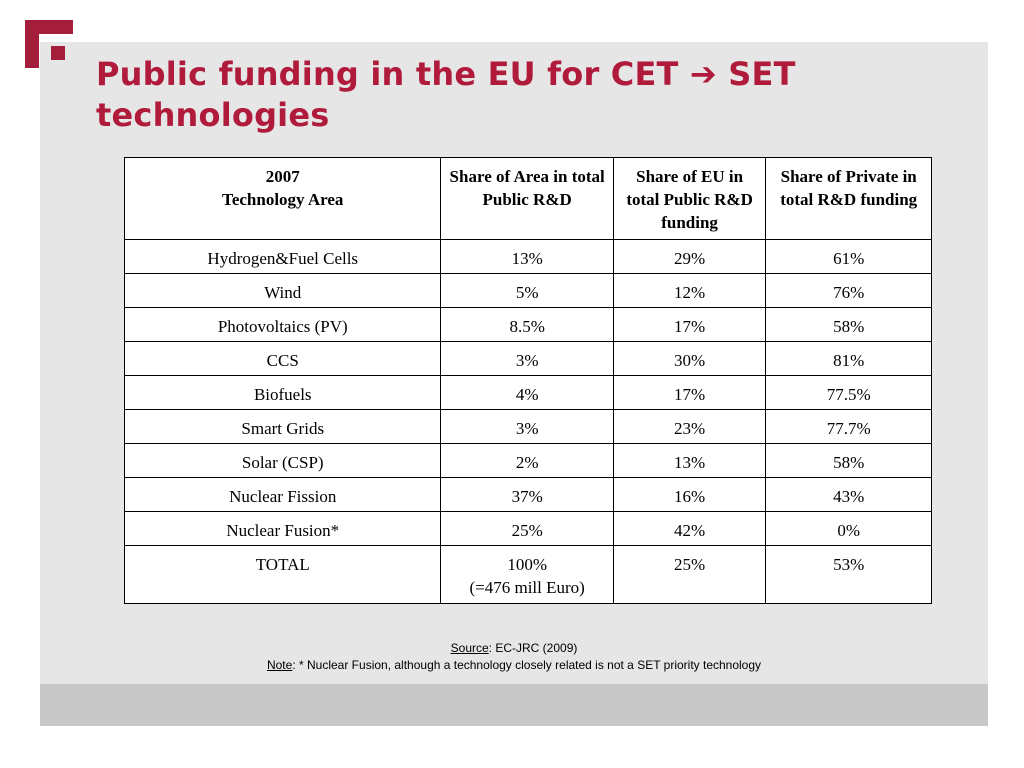 This screenshot has width=1024, height=768. I want to click on cell-share-area: 2%, so click(527, 460).